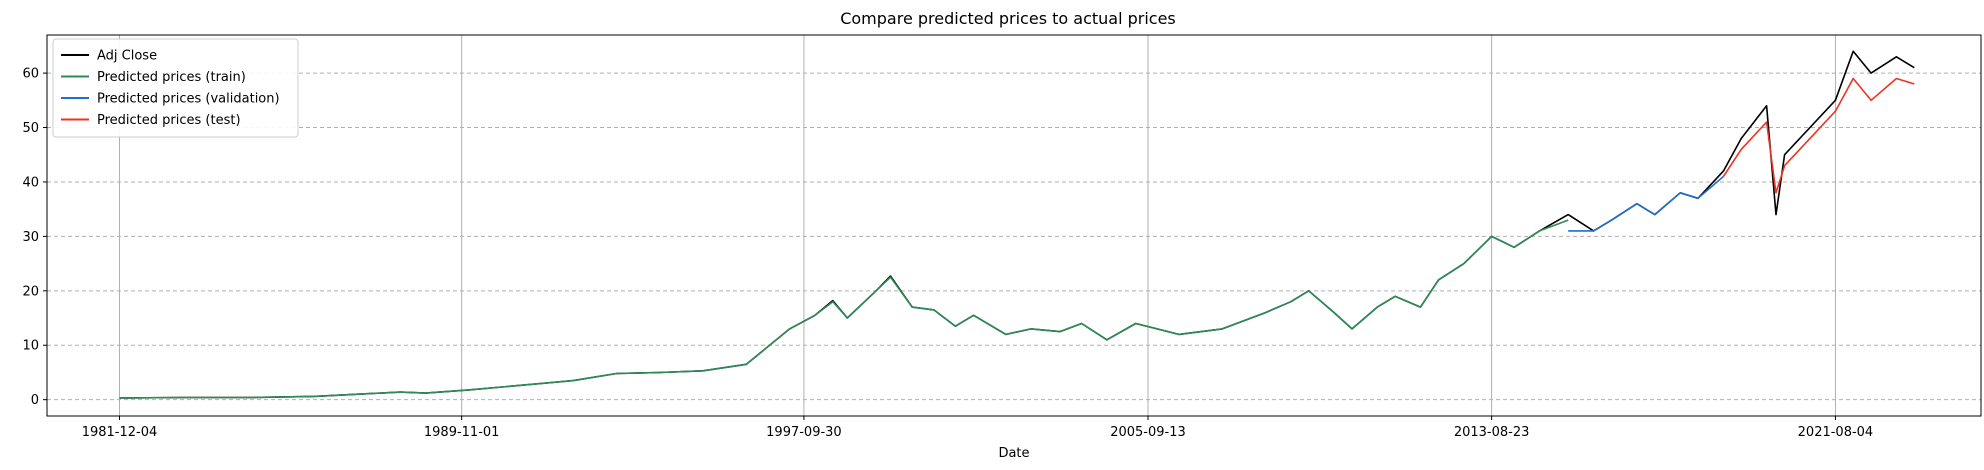 Image resolution: width=1984 pixels, height=470 pixels. Describe the element at coordinates (30, 291) in the screenshot. I see `y-tick-label: 20` at that location.